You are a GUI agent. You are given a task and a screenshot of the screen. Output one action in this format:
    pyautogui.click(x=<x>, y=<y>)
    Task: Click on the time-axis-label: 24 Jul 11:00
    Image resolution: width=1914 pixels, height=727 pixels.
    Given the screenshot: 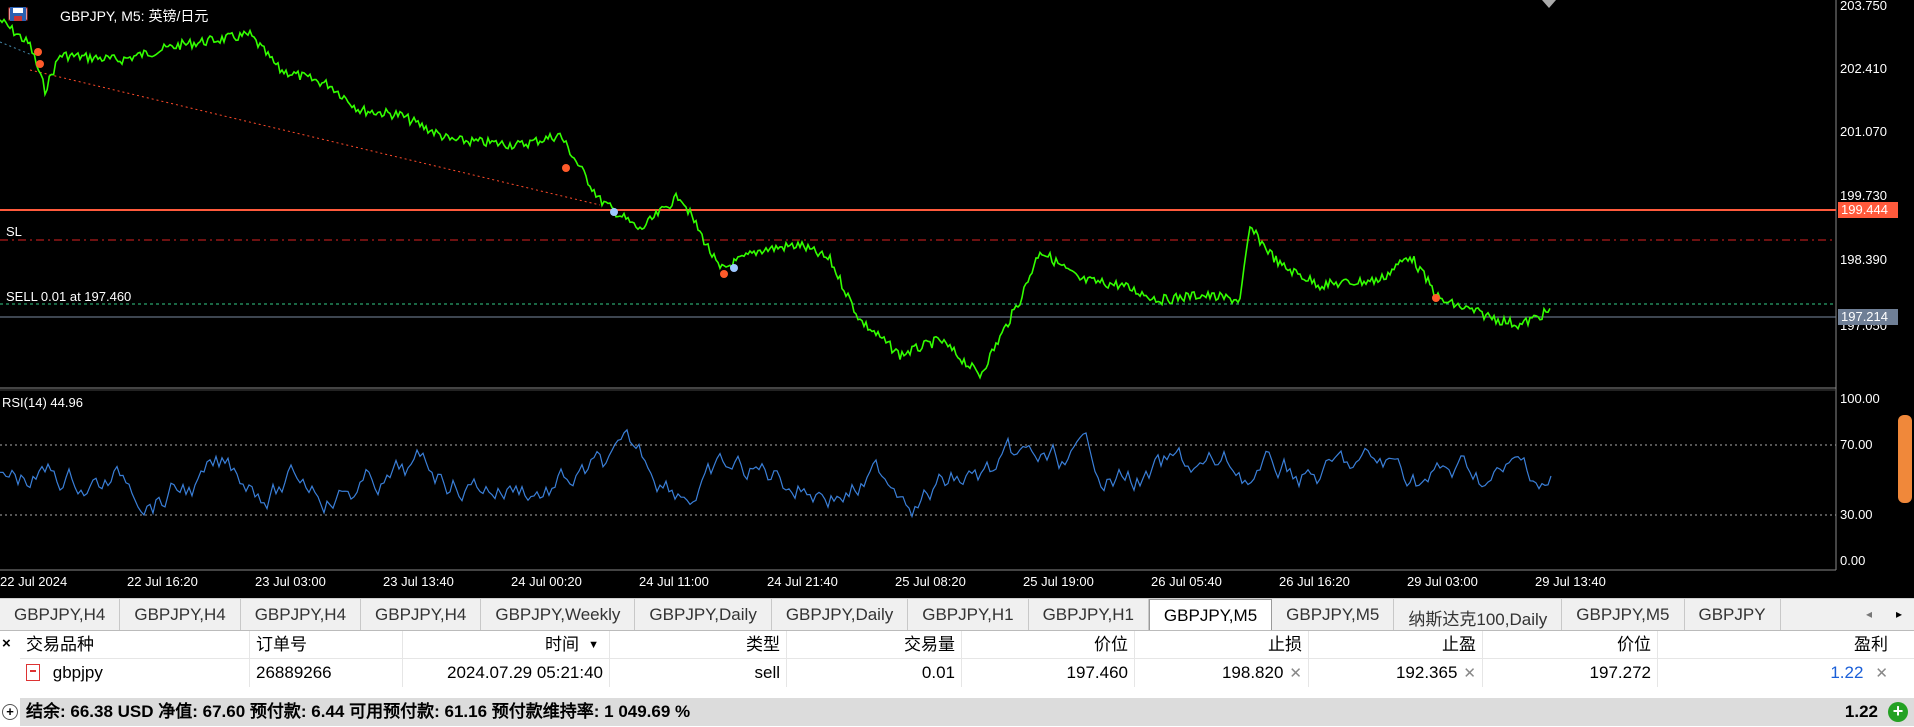 What is the action you would take?
    pyautogui.click(x=674, y=581)
    